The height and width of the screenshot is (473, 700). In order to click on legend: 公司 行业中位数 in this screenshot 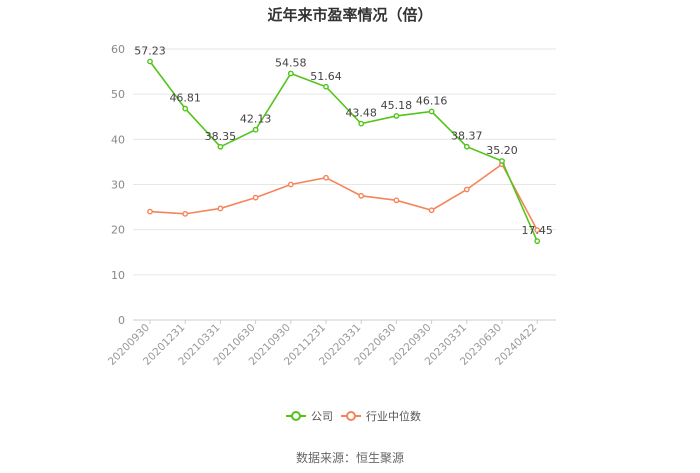, I will do `click(353, 416)`.